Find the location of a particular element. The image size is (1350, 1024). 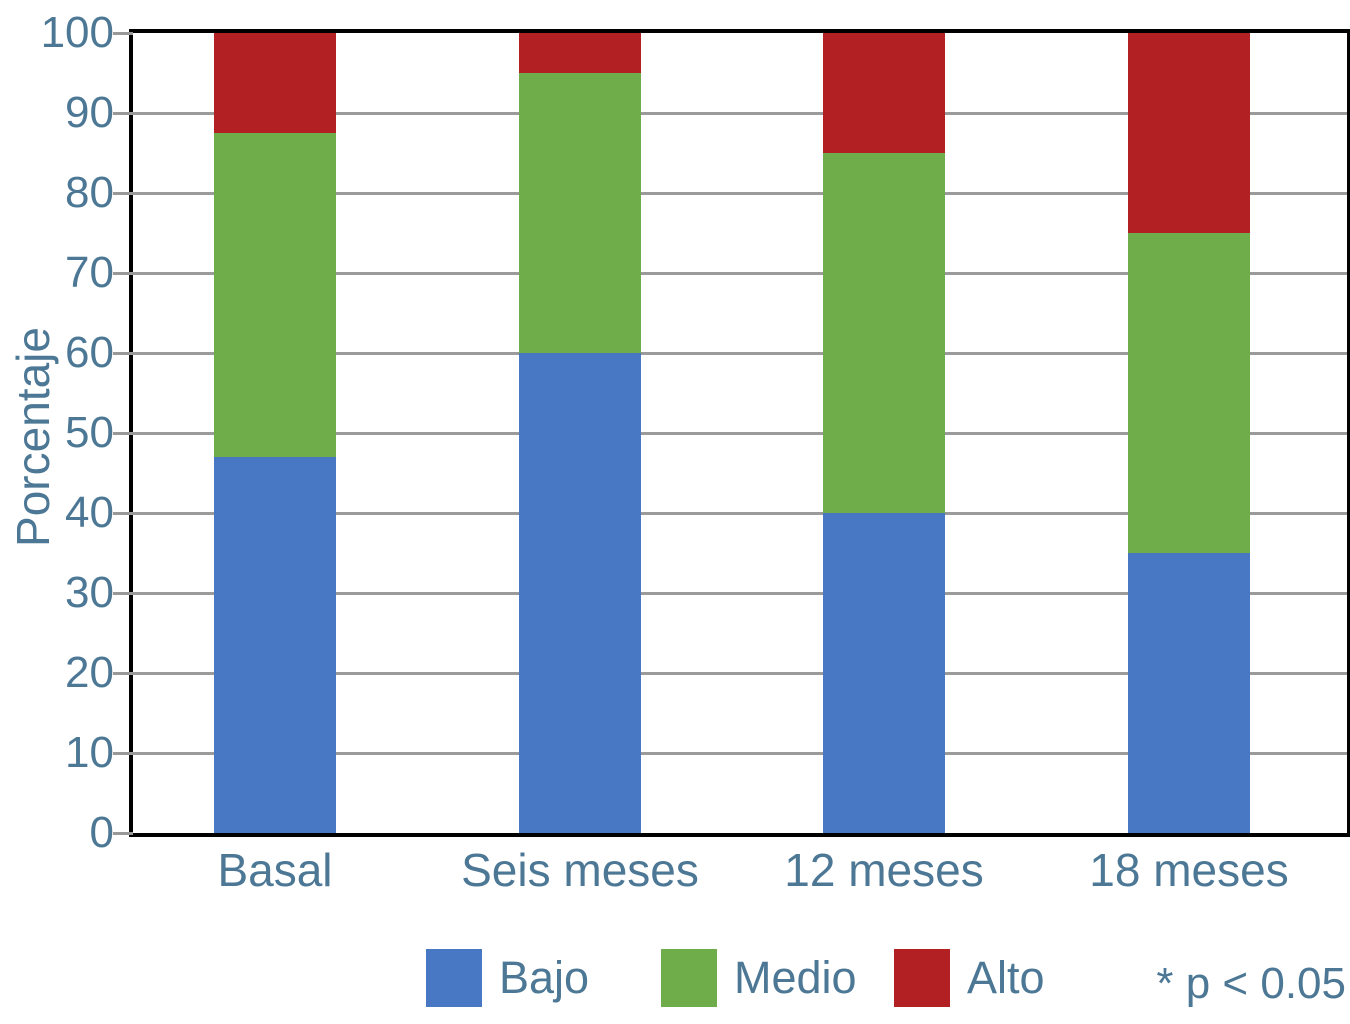

y-tick-label: 100 is located at coordinates (77, 32).